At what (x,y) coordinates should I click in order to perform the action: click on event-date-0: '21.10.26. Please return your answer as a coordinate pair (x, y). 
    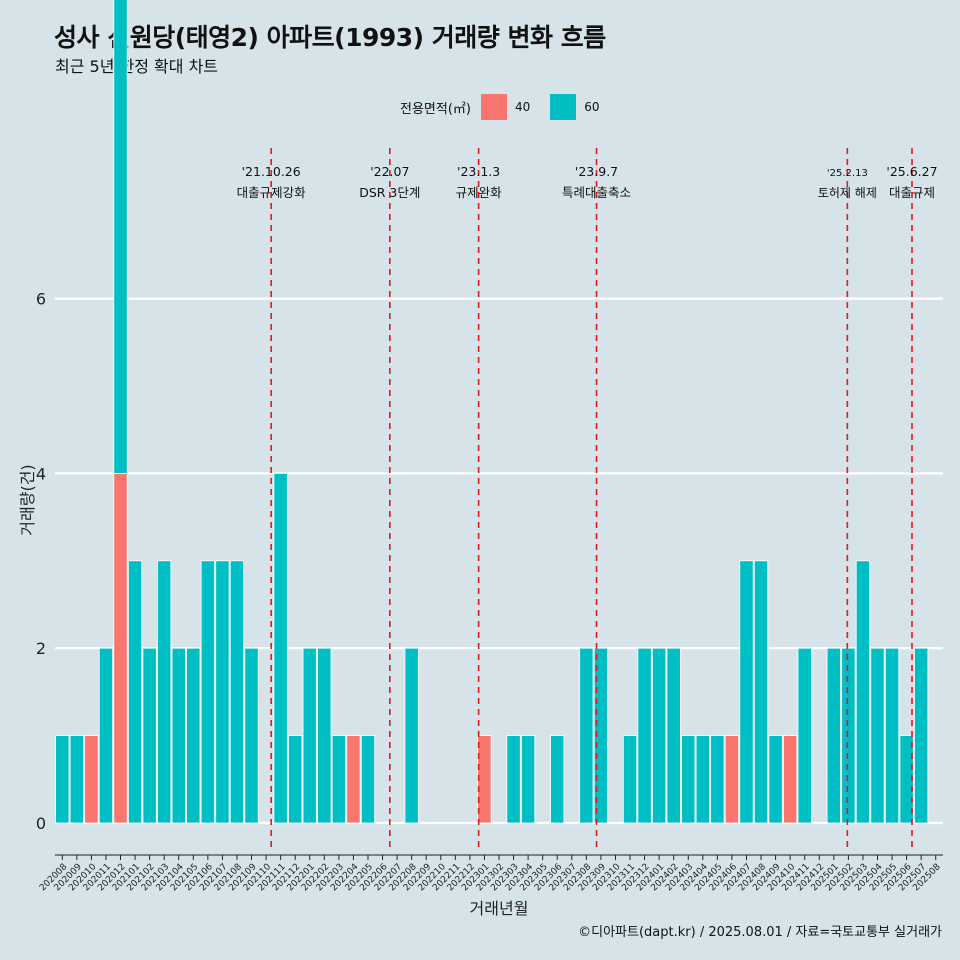
    Looking at the image, I should click on (271, 171).